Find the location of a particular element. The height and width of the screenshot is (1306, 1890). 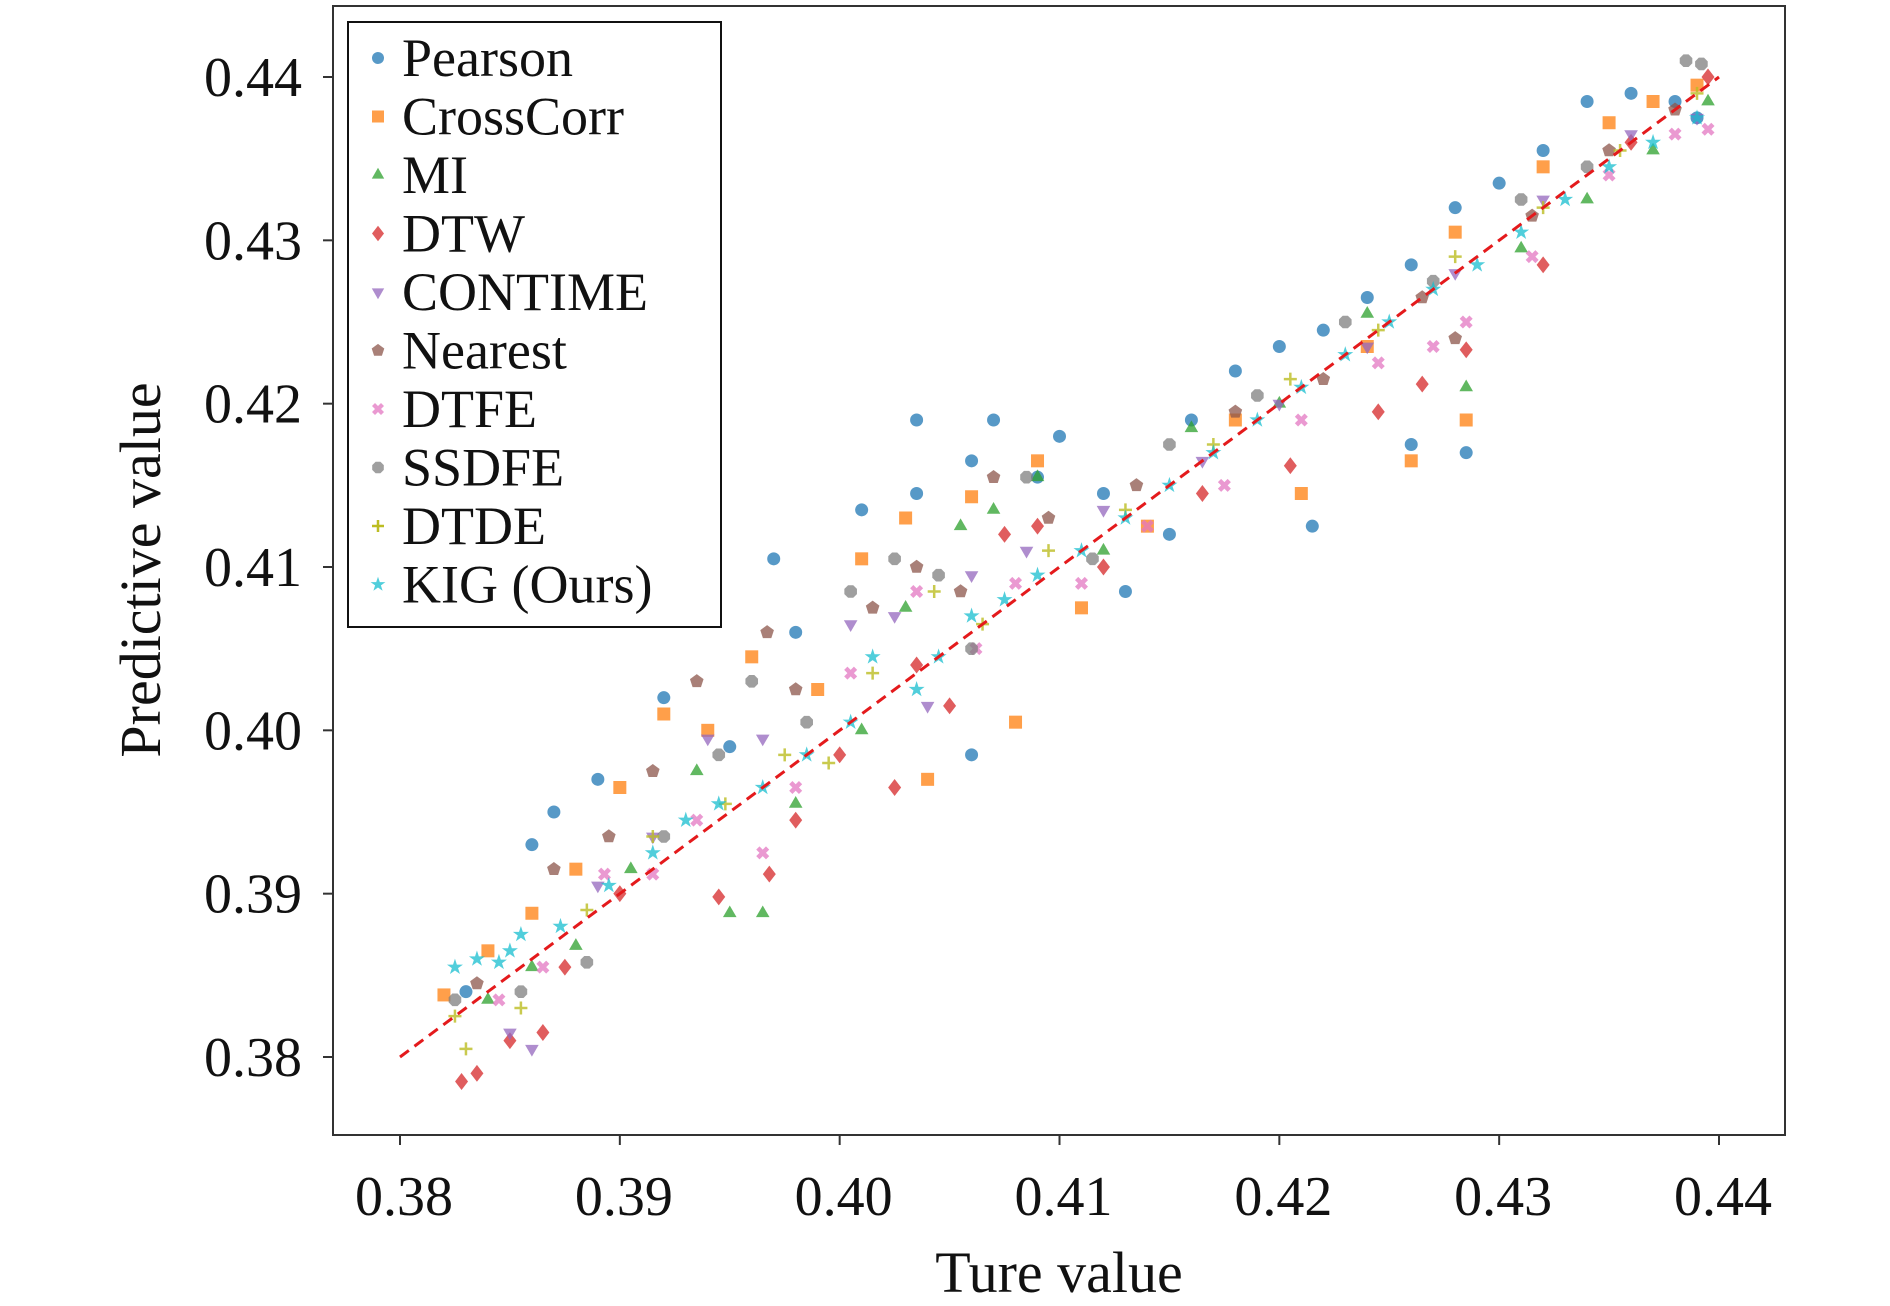

legend-label: CONTIME is located at coordinates (525, 292).